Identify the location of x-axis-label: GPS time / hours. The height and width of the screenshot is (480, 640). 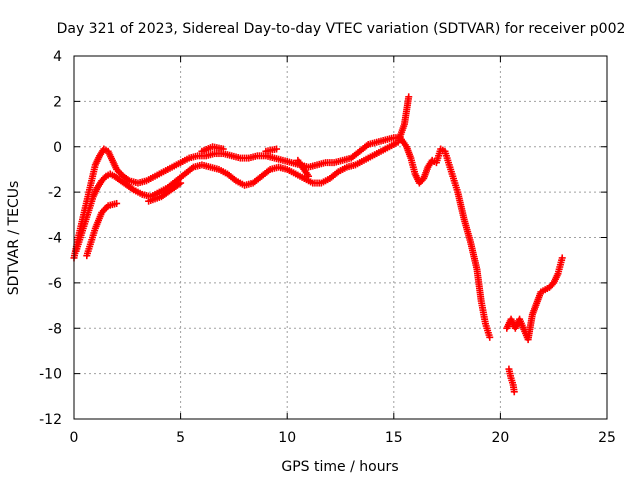
(339, 467).